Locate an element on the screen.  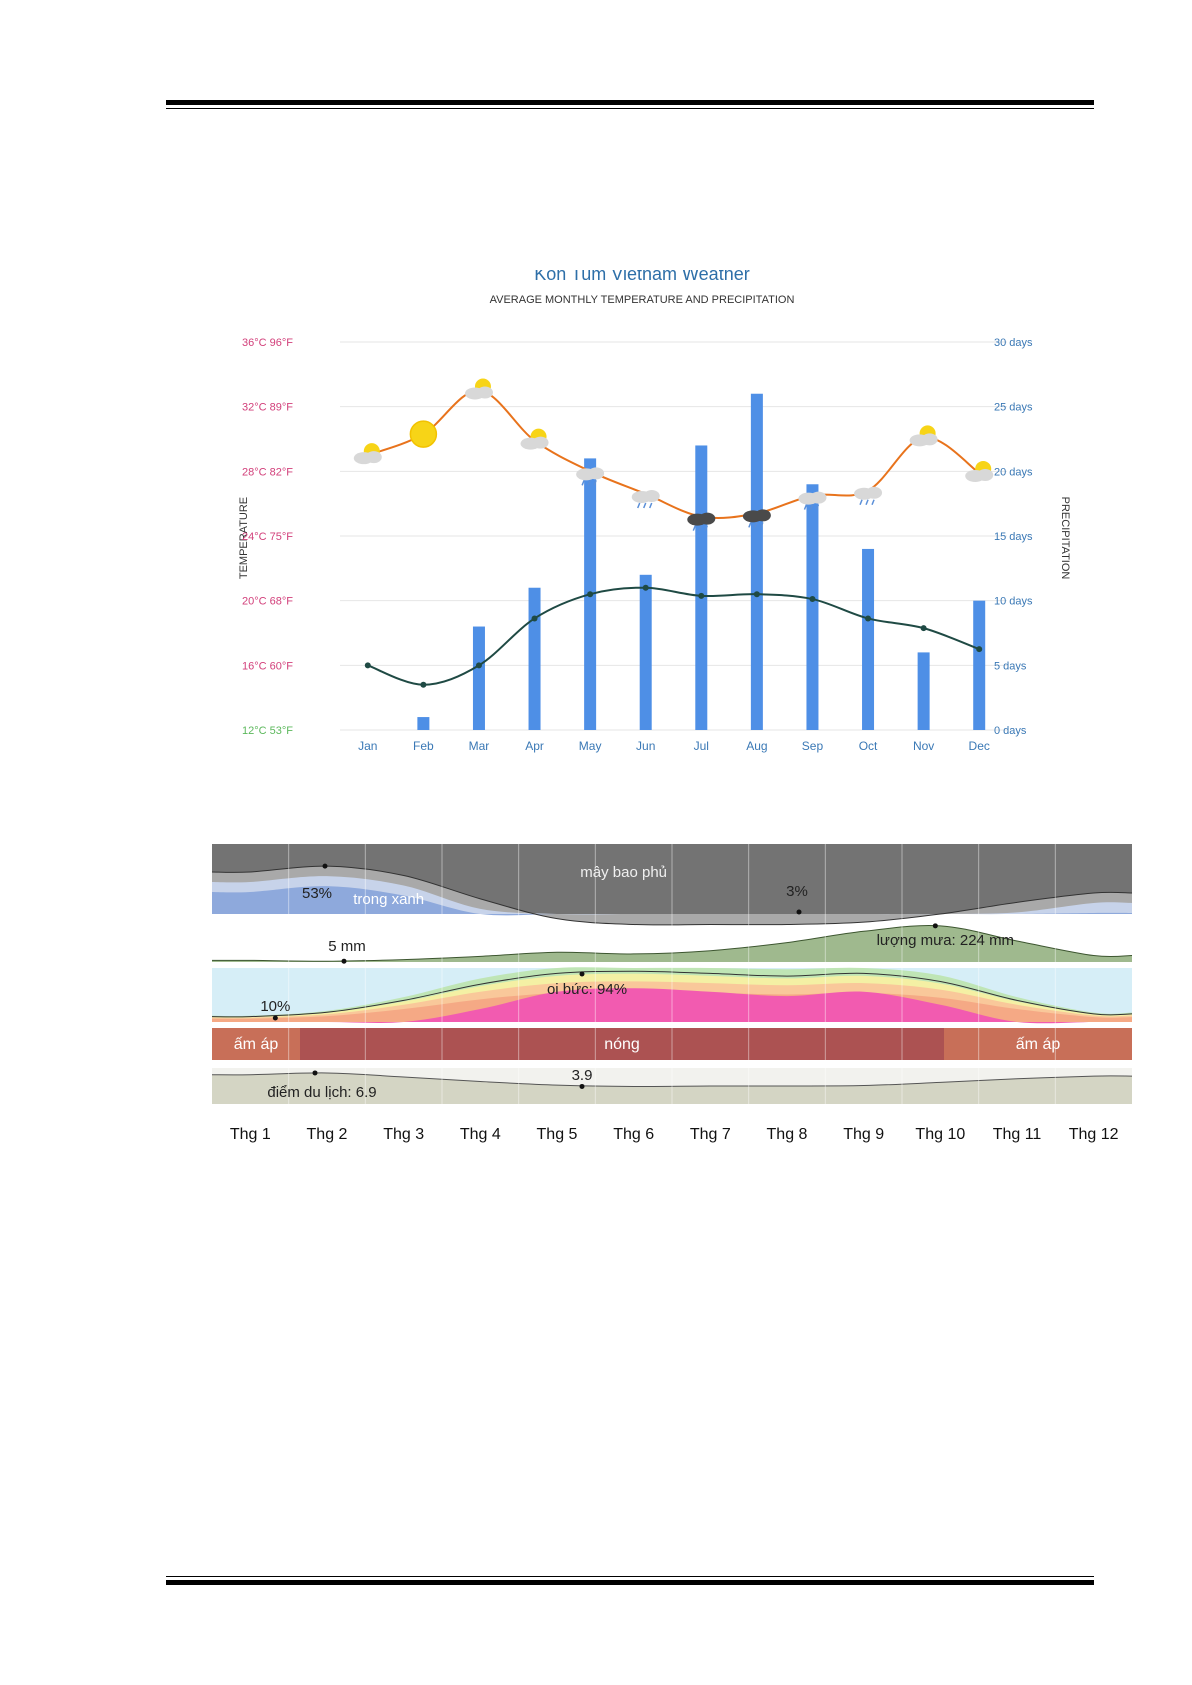
y2-tick-label: 20 days is located at coordinates (1013, 472).